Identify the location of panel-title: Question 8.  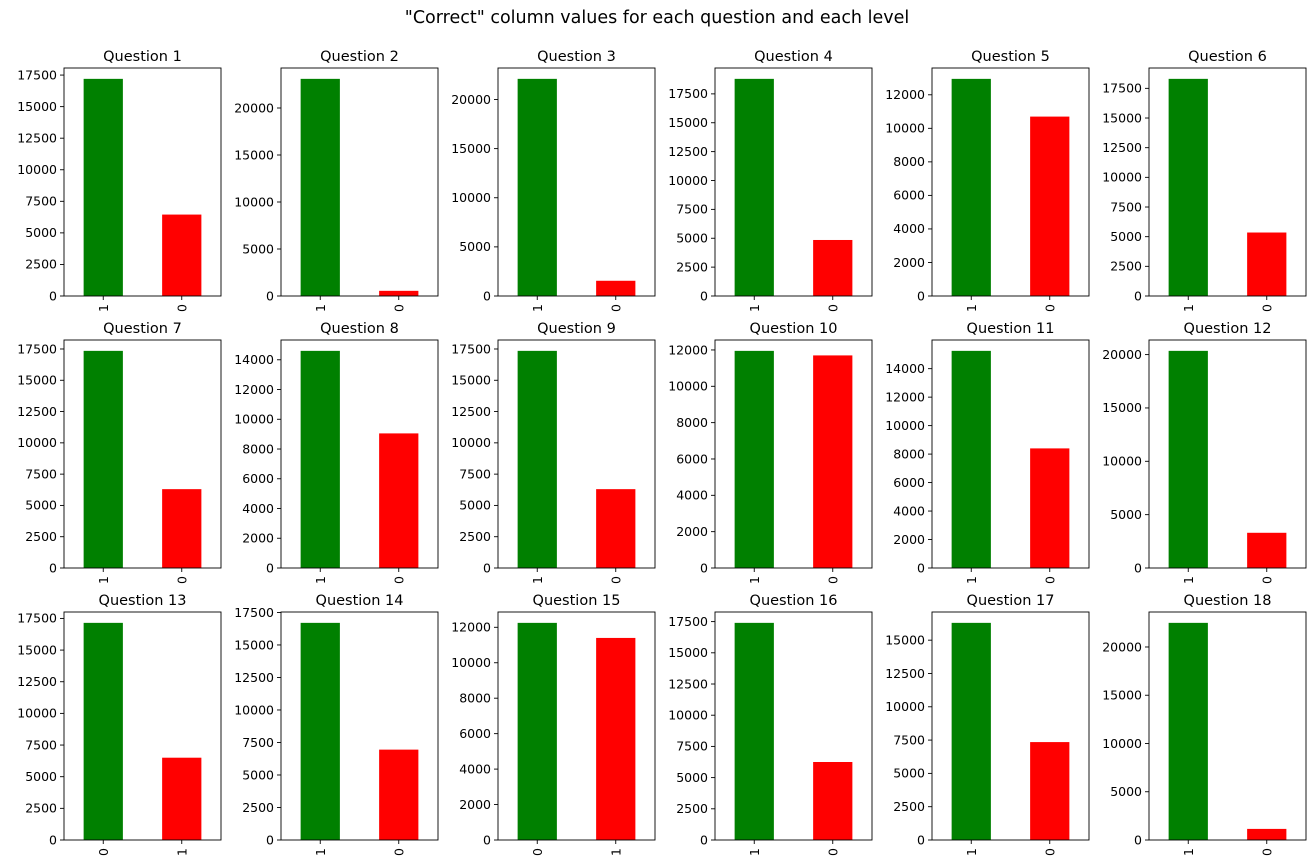
(359, 329).